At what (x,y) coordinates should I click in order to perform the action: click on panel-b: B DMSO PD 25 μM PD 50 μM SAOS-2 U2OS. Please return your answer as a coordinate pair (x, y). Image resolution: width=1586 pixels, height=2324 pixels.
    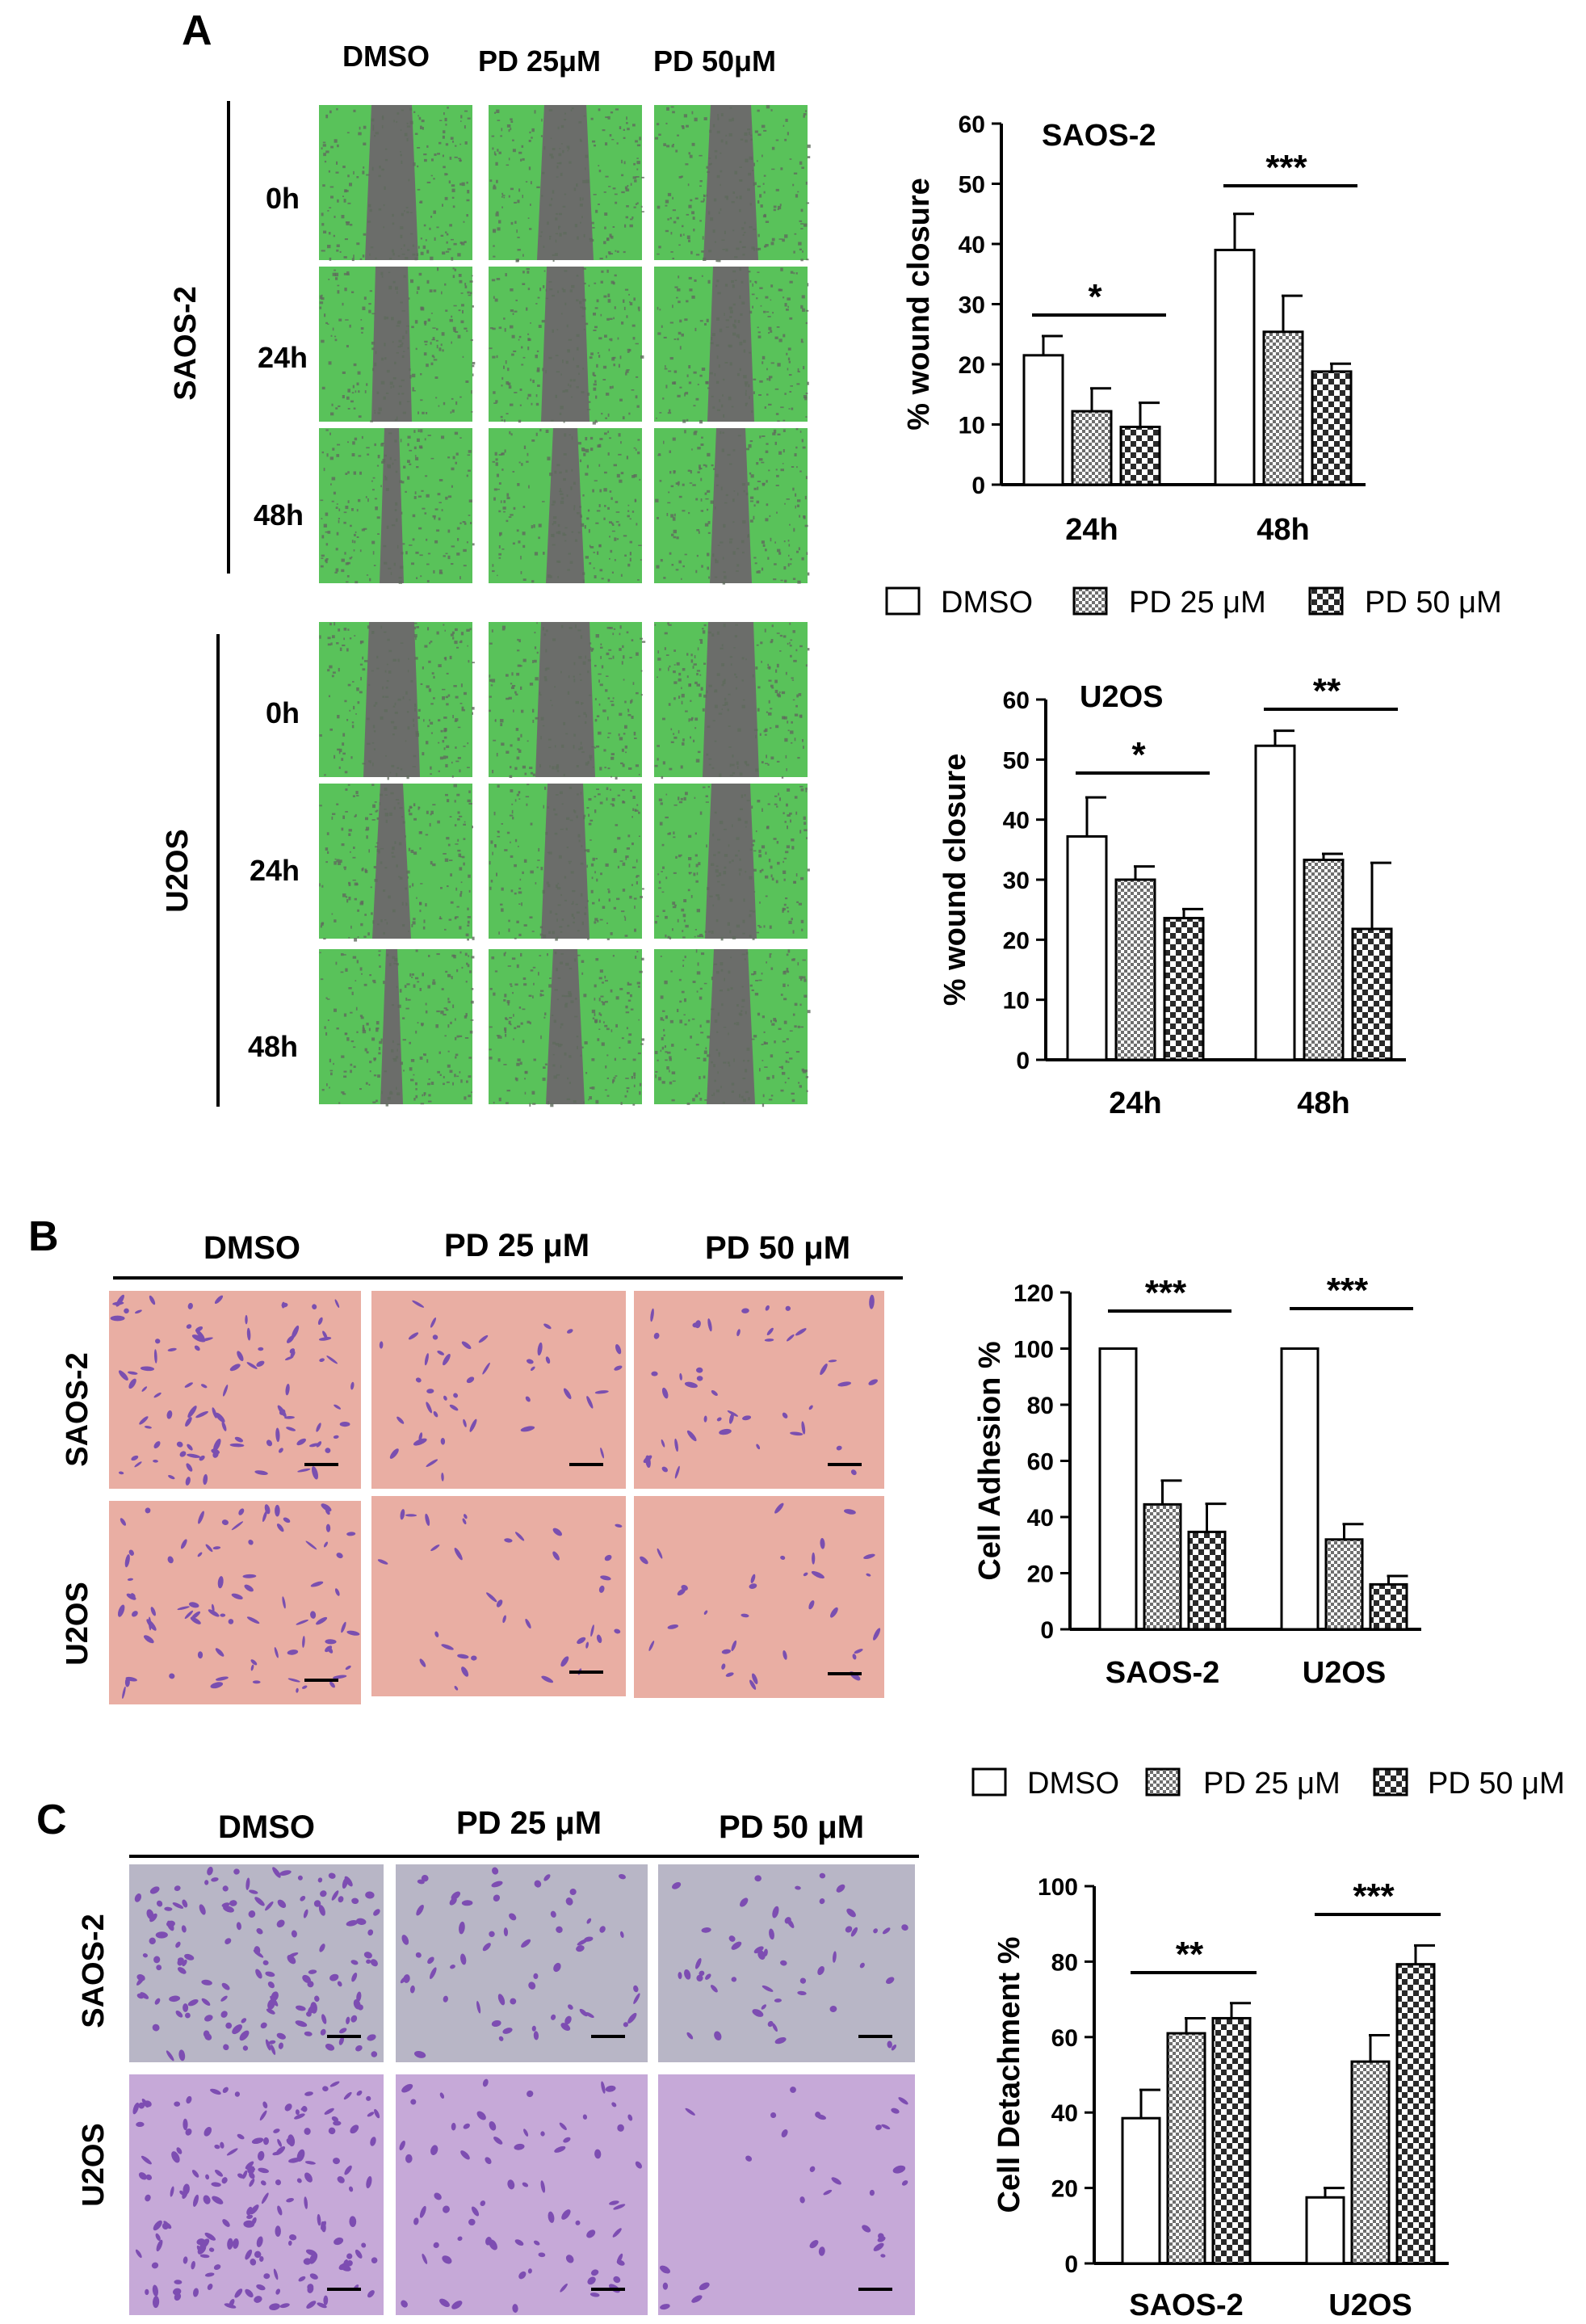
    Looking at the image, I should click on (466, 1459).